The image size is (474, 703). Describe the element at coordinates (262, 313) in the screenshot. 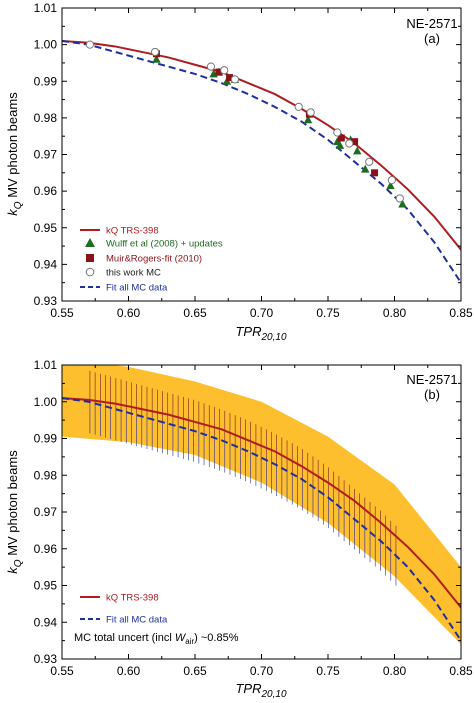

I see `x-tick-label-a: 0.70` at that location.